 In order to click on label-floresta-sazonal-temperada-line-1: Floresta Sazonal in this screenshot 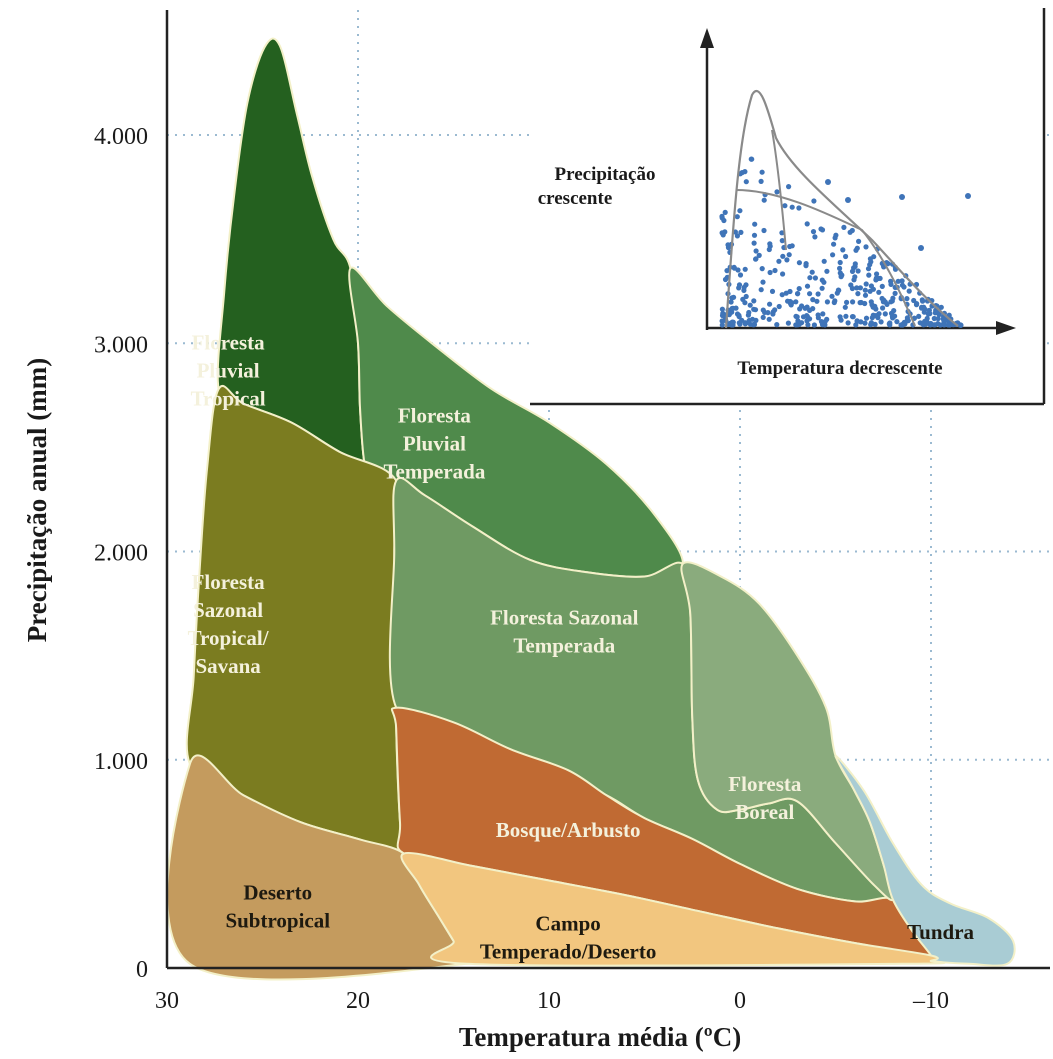, I will do `click(564, 617)`.